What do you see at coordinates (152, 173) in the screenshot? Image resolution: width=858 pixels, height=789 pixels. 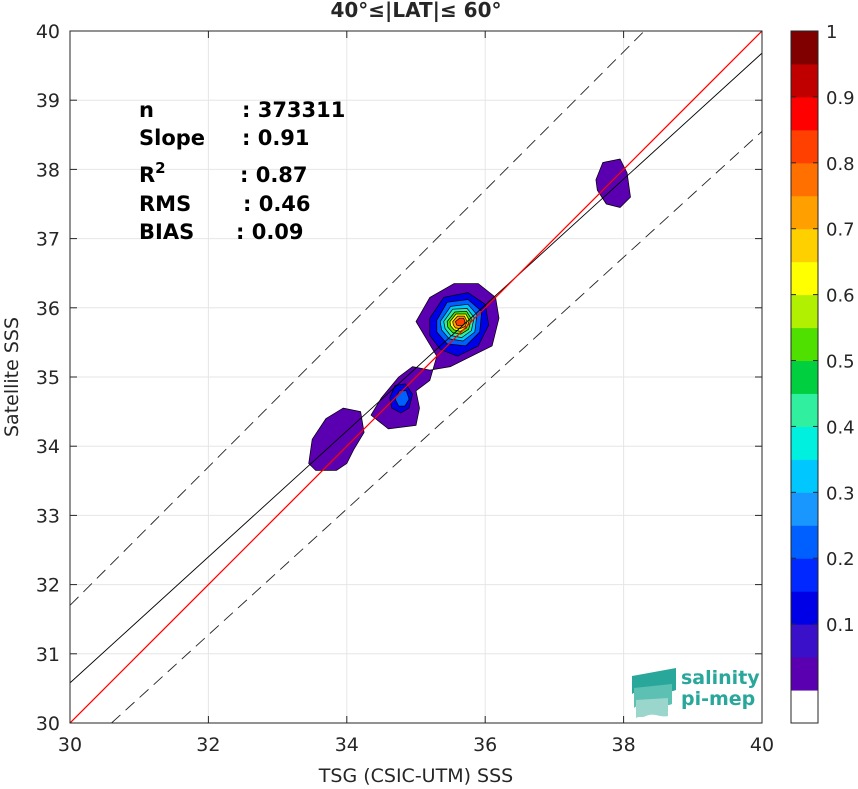 I see `stat-label-2: R2` at bounding box center [152, 173].